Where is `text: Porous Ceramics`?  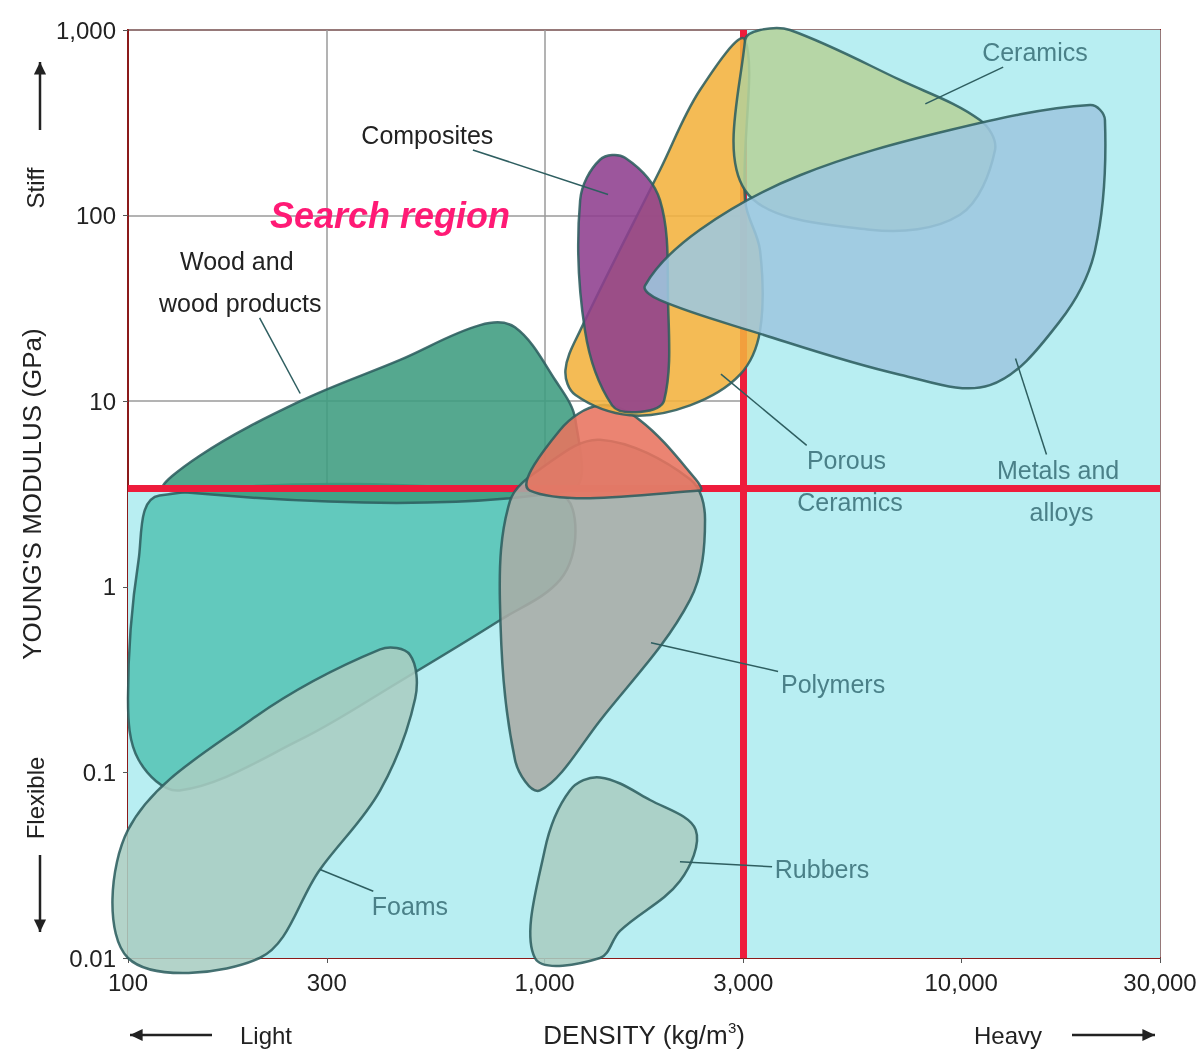
text: Porous Ceramics is located at coordinates (850, 481).